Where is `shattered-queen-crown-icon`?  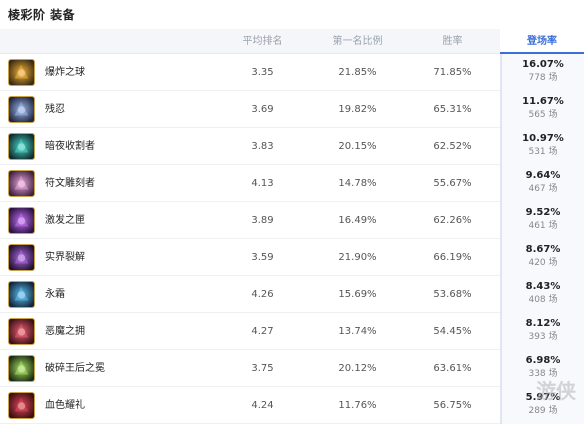 shattered-queen-crown-icon is located at coordinates (21, 368).